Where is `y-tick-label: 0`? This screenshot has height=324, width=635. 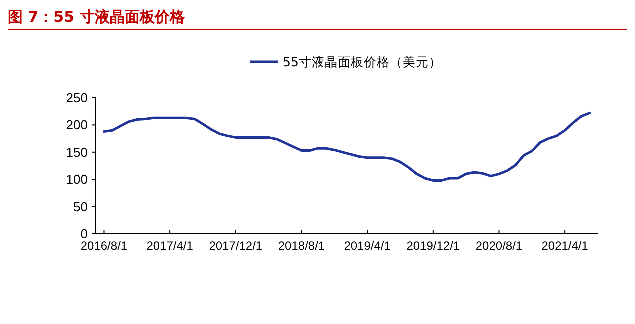 y-tick-label: 0 is located at coordinates (84, 234).